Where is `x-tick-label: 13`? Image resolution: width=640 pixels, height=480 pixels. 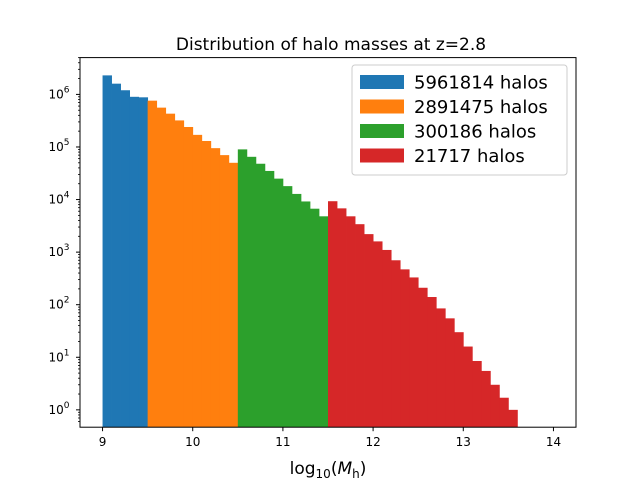
x-tick-label: 13 is located at coordinates (463, 442).